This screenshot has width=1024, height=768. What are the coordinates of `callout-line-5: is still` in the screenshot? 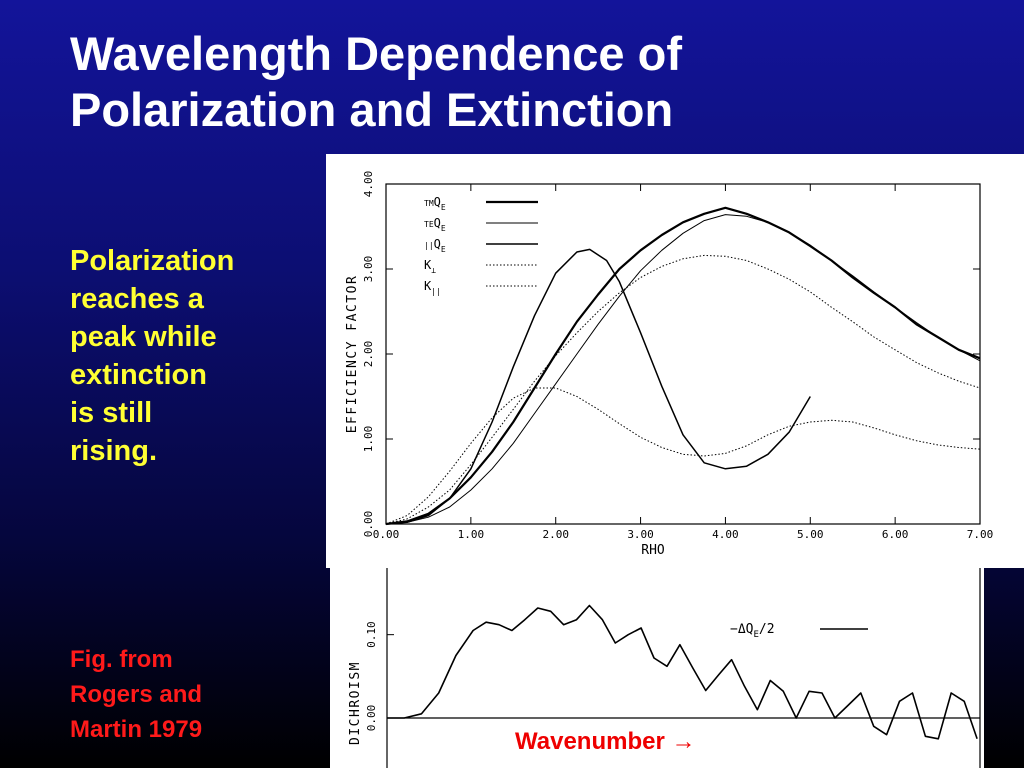 It's located at (111, 413).